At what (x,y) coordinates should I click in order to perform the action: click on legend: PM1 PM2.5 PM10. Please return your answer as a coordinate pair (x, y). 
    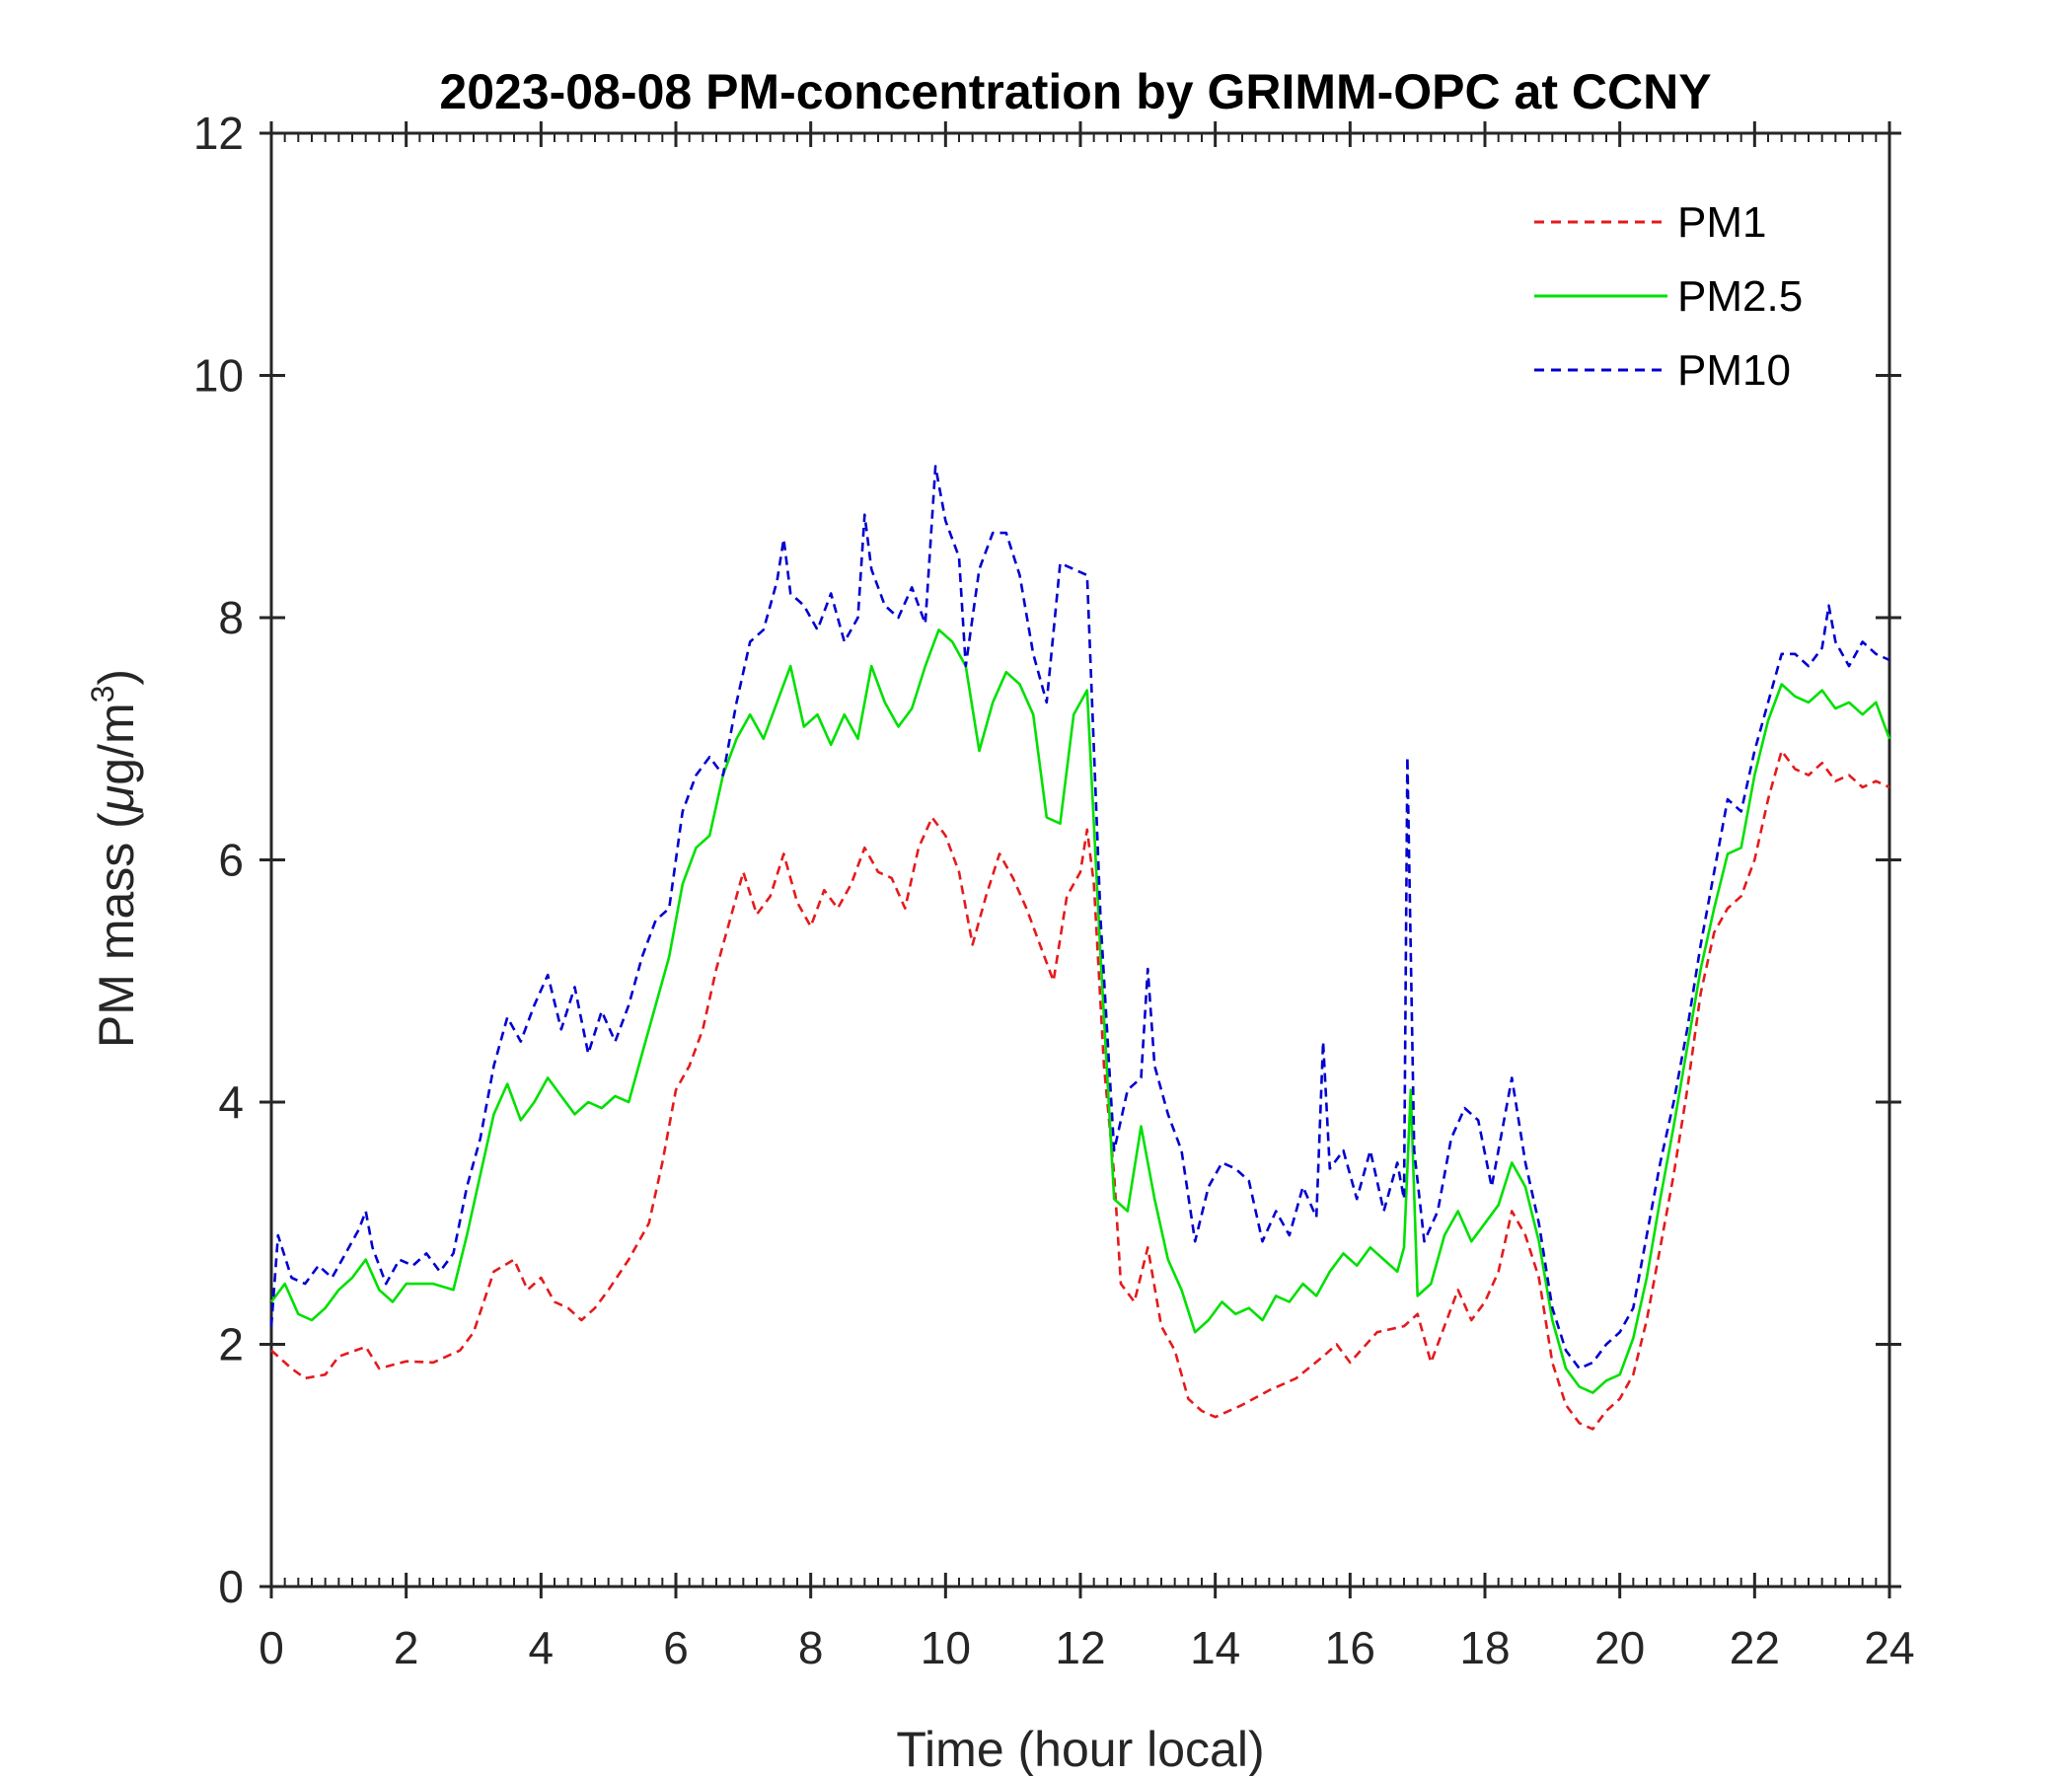
    Looking at the image, I should click on (1669, 296).